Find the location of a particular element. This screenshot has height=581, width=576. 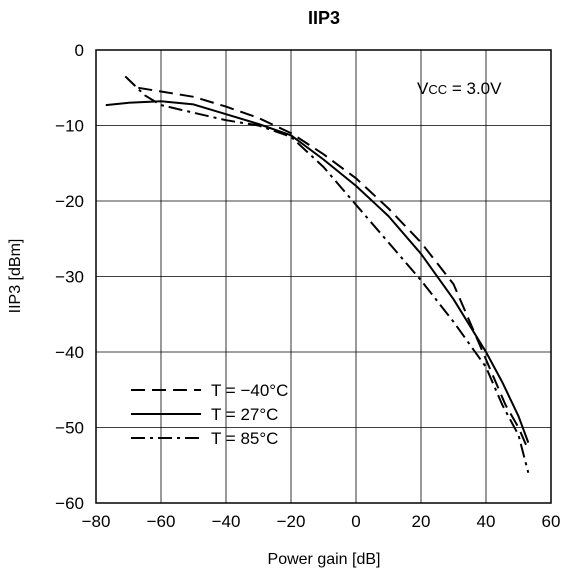

x-tick-label: −40 is located at coordinates (226, 521).